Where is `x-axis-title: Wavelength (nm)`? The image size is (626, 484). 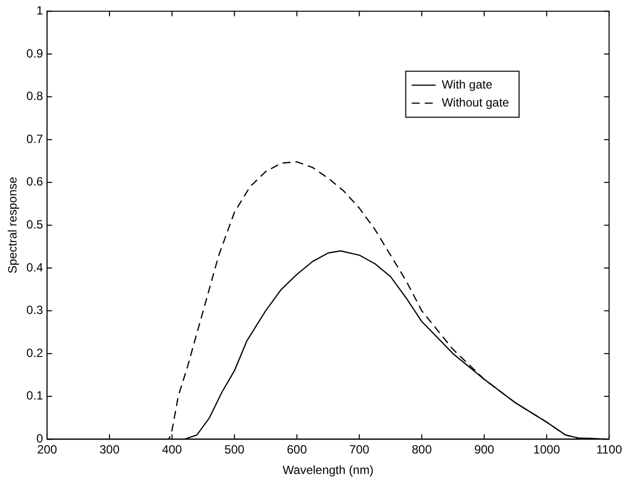
x-axis-title: Wavelength (nm) is located at coordinates (328, 470).